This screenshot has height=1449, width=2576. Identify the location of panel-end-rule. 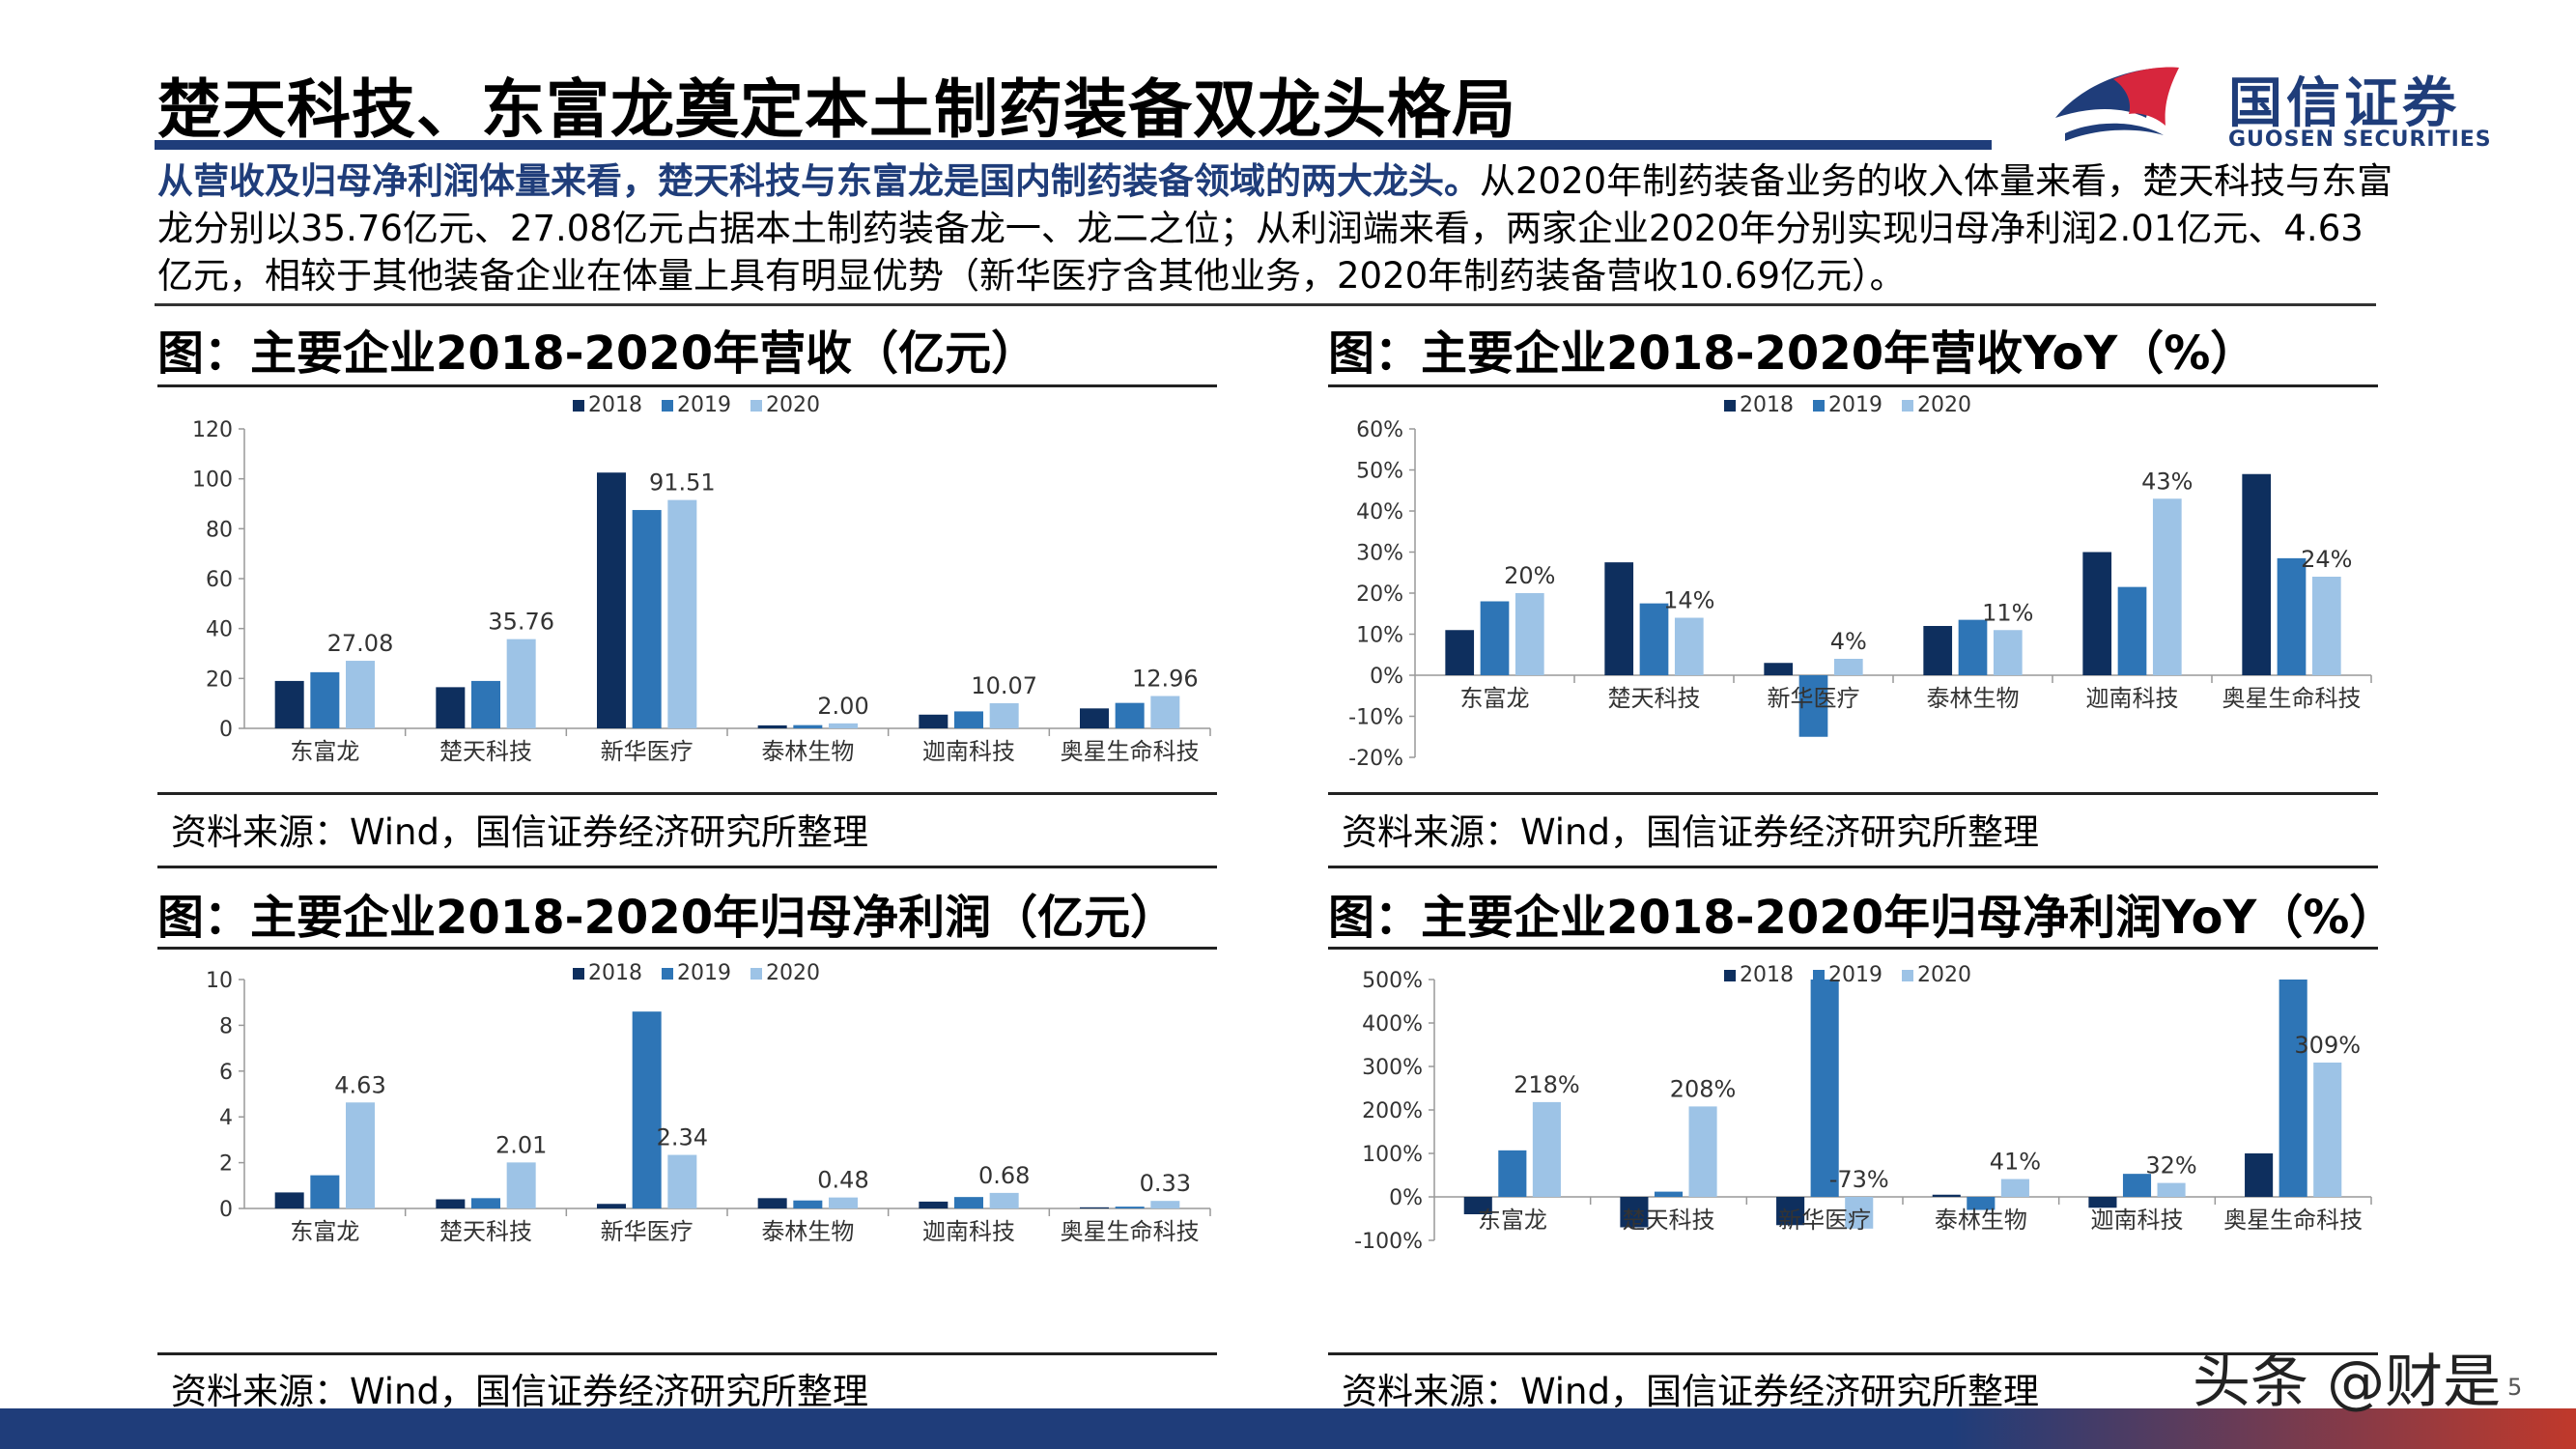
(687, 867).